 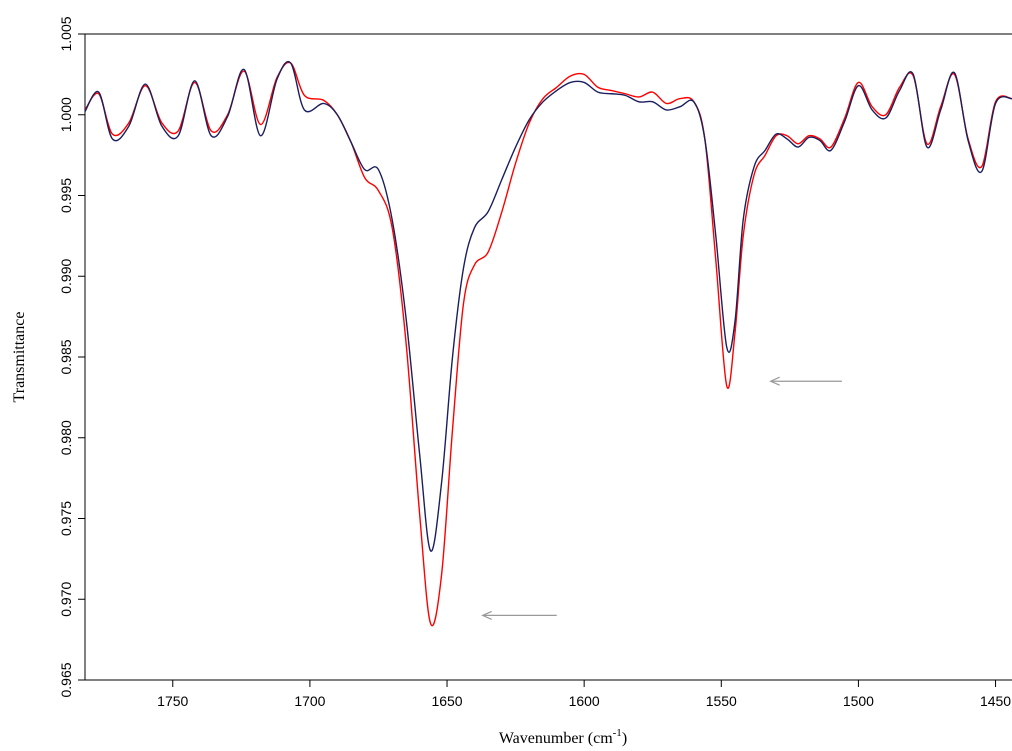 I want to click on x-axis-label: Wavenumber (cm-1), so click(x=563, y=737).